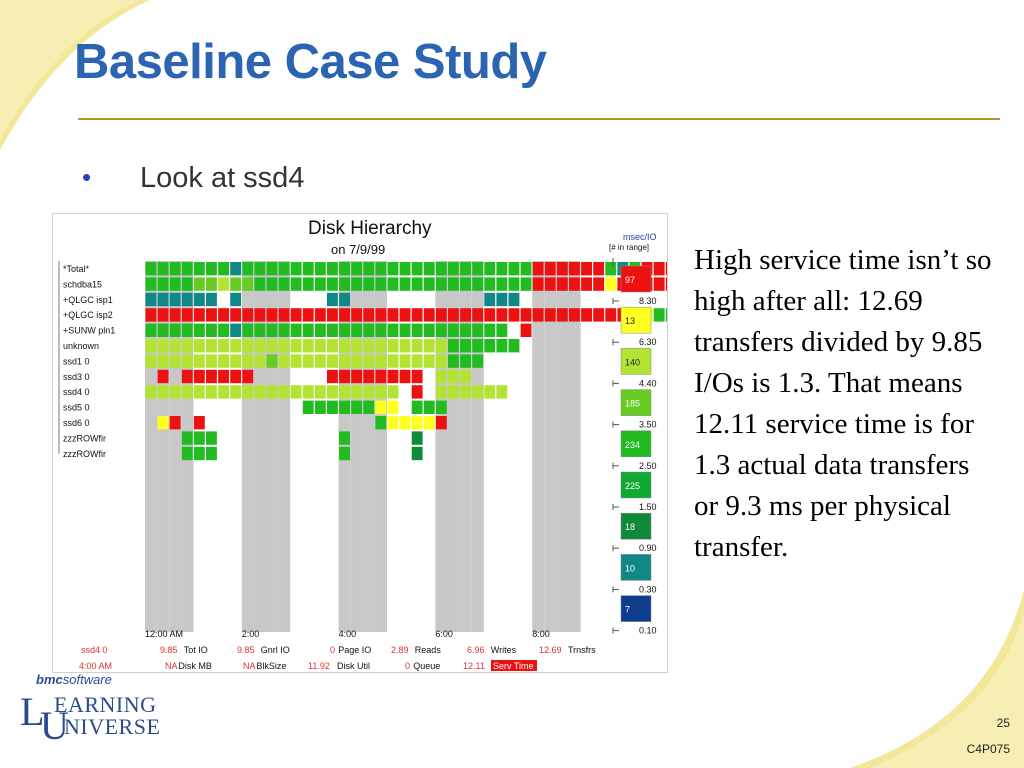  I want to click on legend-count: 234, so click(632, 445).